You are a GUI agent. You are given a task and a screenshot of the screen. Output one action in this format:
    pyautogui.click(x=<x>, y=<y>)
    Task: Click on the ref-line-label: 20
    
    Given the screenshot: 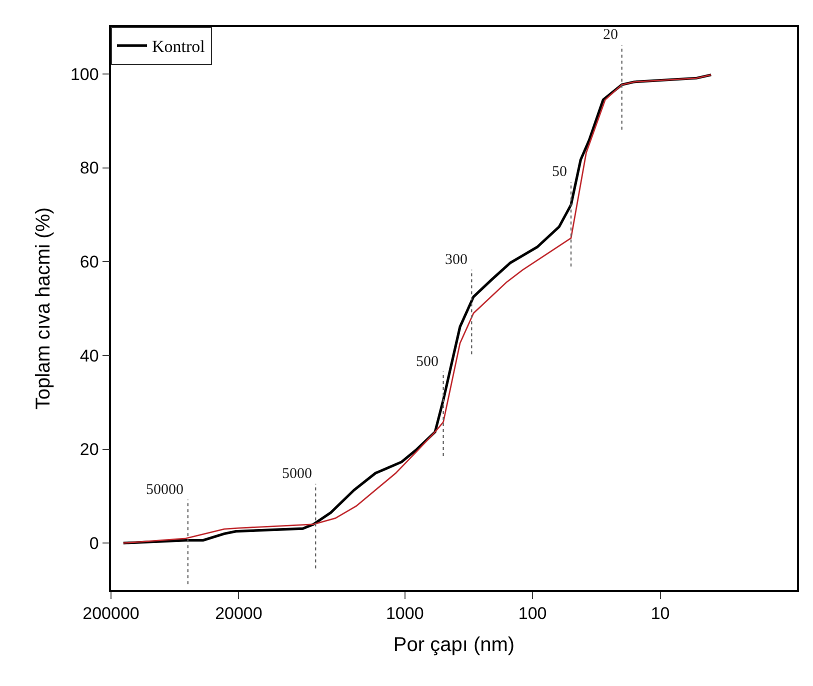 What is the action you would take?
    pyautogui.click(x=610, y=35)
    